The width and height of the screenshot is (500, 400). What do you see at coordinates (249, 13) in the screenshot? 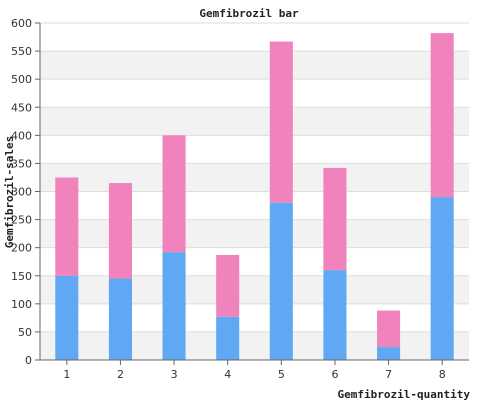
I see `chart-title: Gemfibrozil bar` at bounding box center [249, 13].